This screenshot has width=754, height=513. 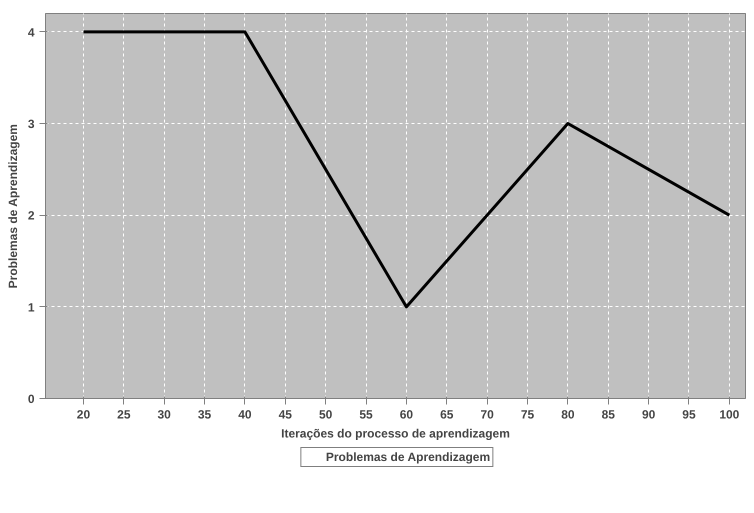 What do you see at coordinates (649, 415) in the screenshot?
I see `x-tick-label: 90` at bounding box center [649, 415].